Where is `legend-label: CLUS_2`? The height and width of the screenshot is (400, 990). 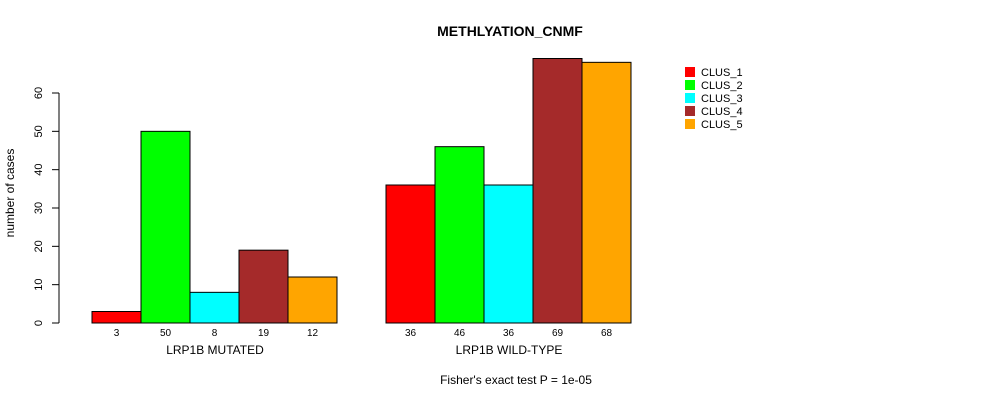 legend-label: CLUS_2 is located at coordinates (722, 86).